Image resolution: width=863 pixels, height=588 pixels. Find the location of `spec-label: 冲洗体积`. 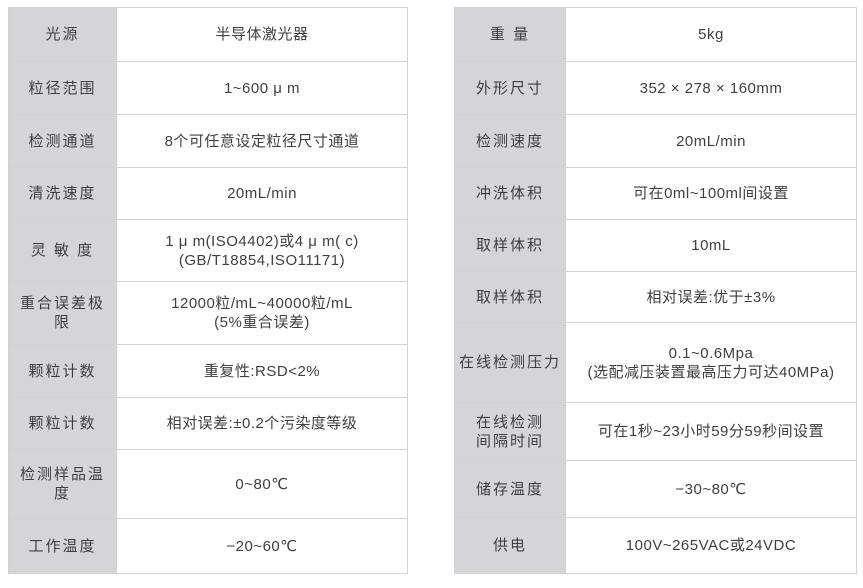

spec-label: 冲洗体积 is located at coordinates (510, 193).